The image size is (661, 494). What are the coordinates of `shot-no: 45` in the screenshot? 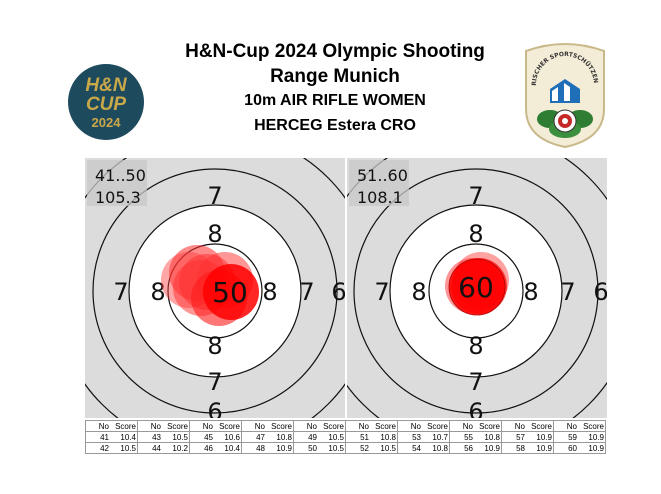 It's located at (201, 437).